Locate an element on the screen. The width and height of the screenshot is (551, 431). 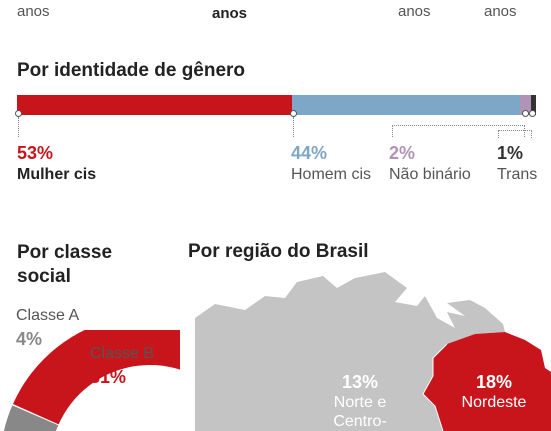
gender-bar-segment-trans is located at coordinates (533, 105).